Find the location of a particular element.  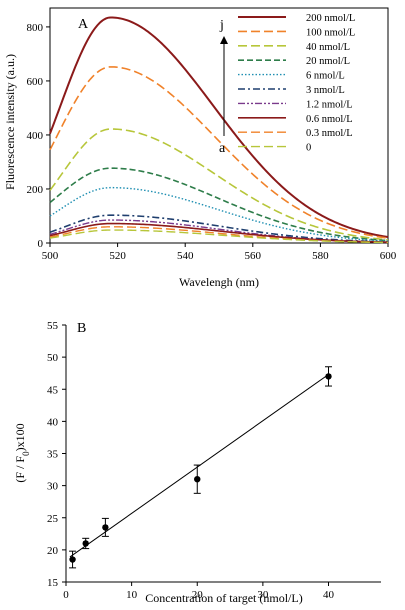

panel-b-x-tick-label: 10 is located at coordinates (132, 595).